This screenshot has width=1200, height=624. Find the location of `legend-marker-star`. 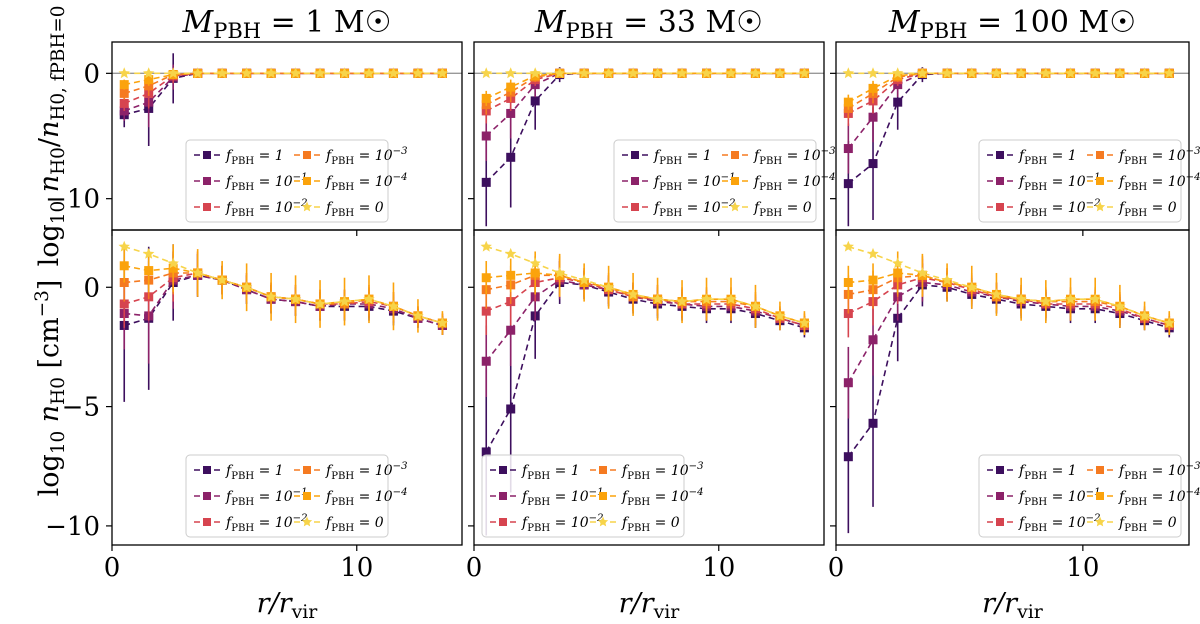

legend-marker-star is located at coordinates (1100, 521).